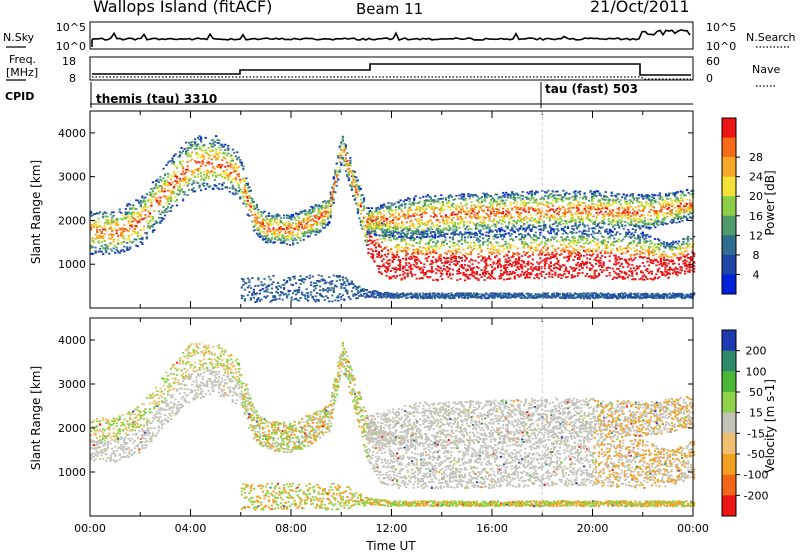 The height and width of the screenshot is (554, 800). I want to click on nave-label: Nave, so click(766, 69).